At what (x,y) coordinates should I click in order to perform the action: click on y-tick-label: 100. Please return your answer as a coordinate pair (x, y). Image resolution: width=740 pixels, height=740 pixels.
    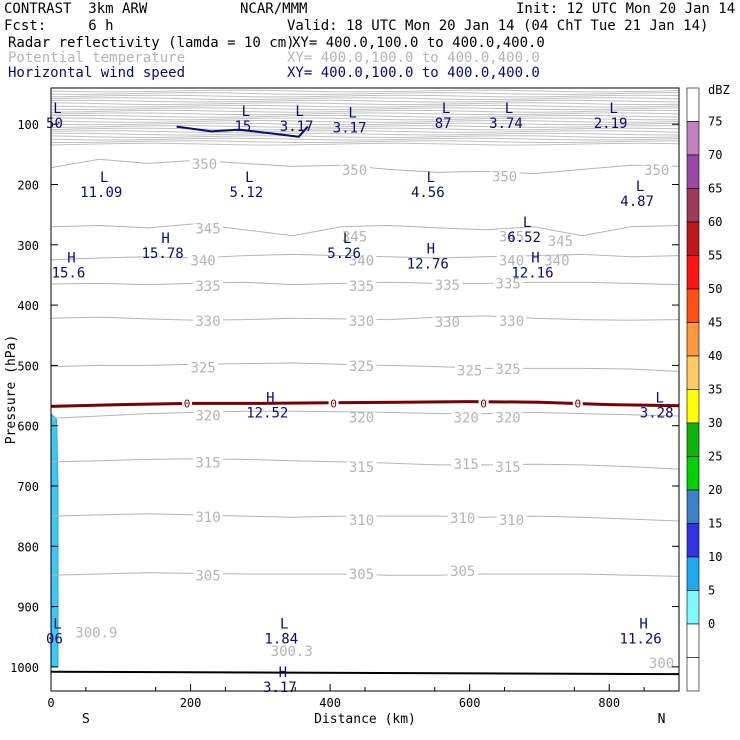
    Looking at the image, I should click on (28, 125).